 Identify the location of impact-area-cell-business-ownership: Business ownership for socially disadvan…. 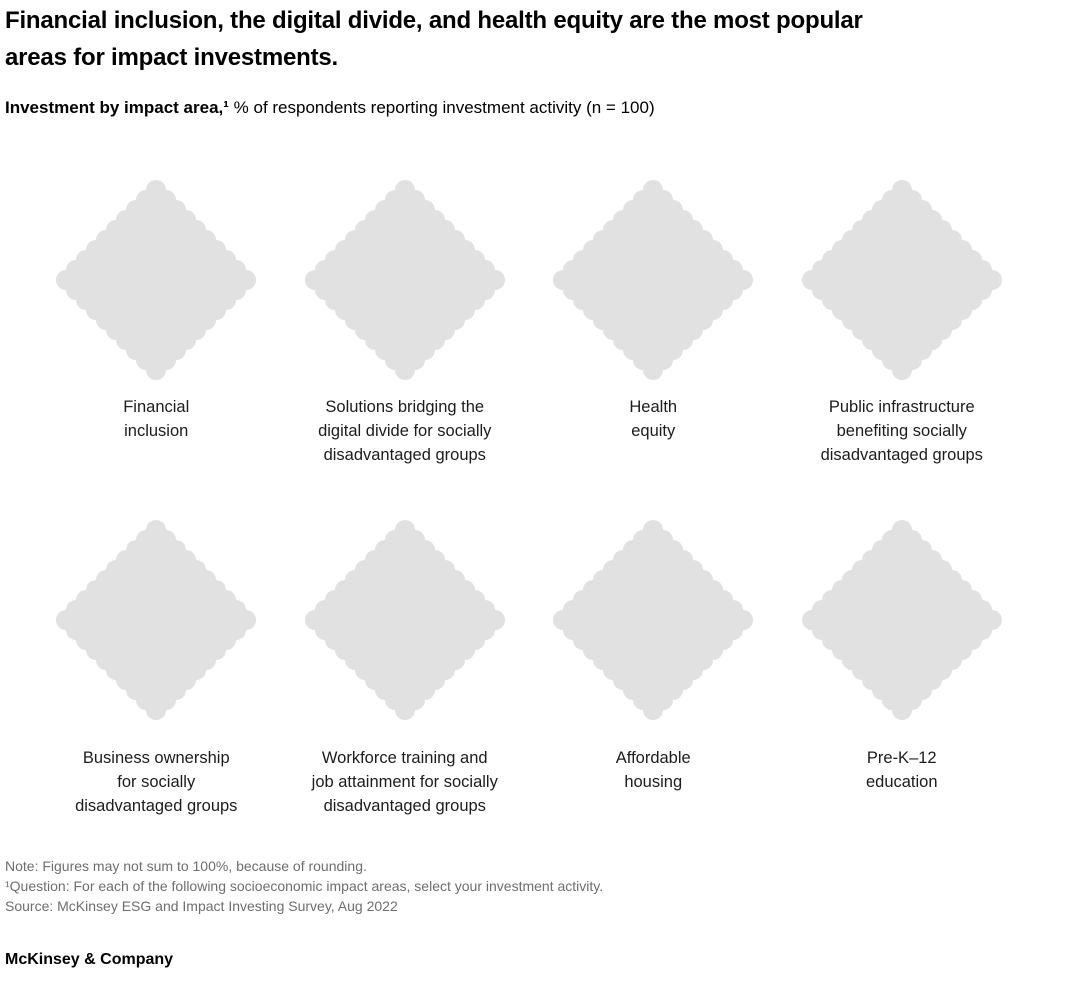
(156, 669).